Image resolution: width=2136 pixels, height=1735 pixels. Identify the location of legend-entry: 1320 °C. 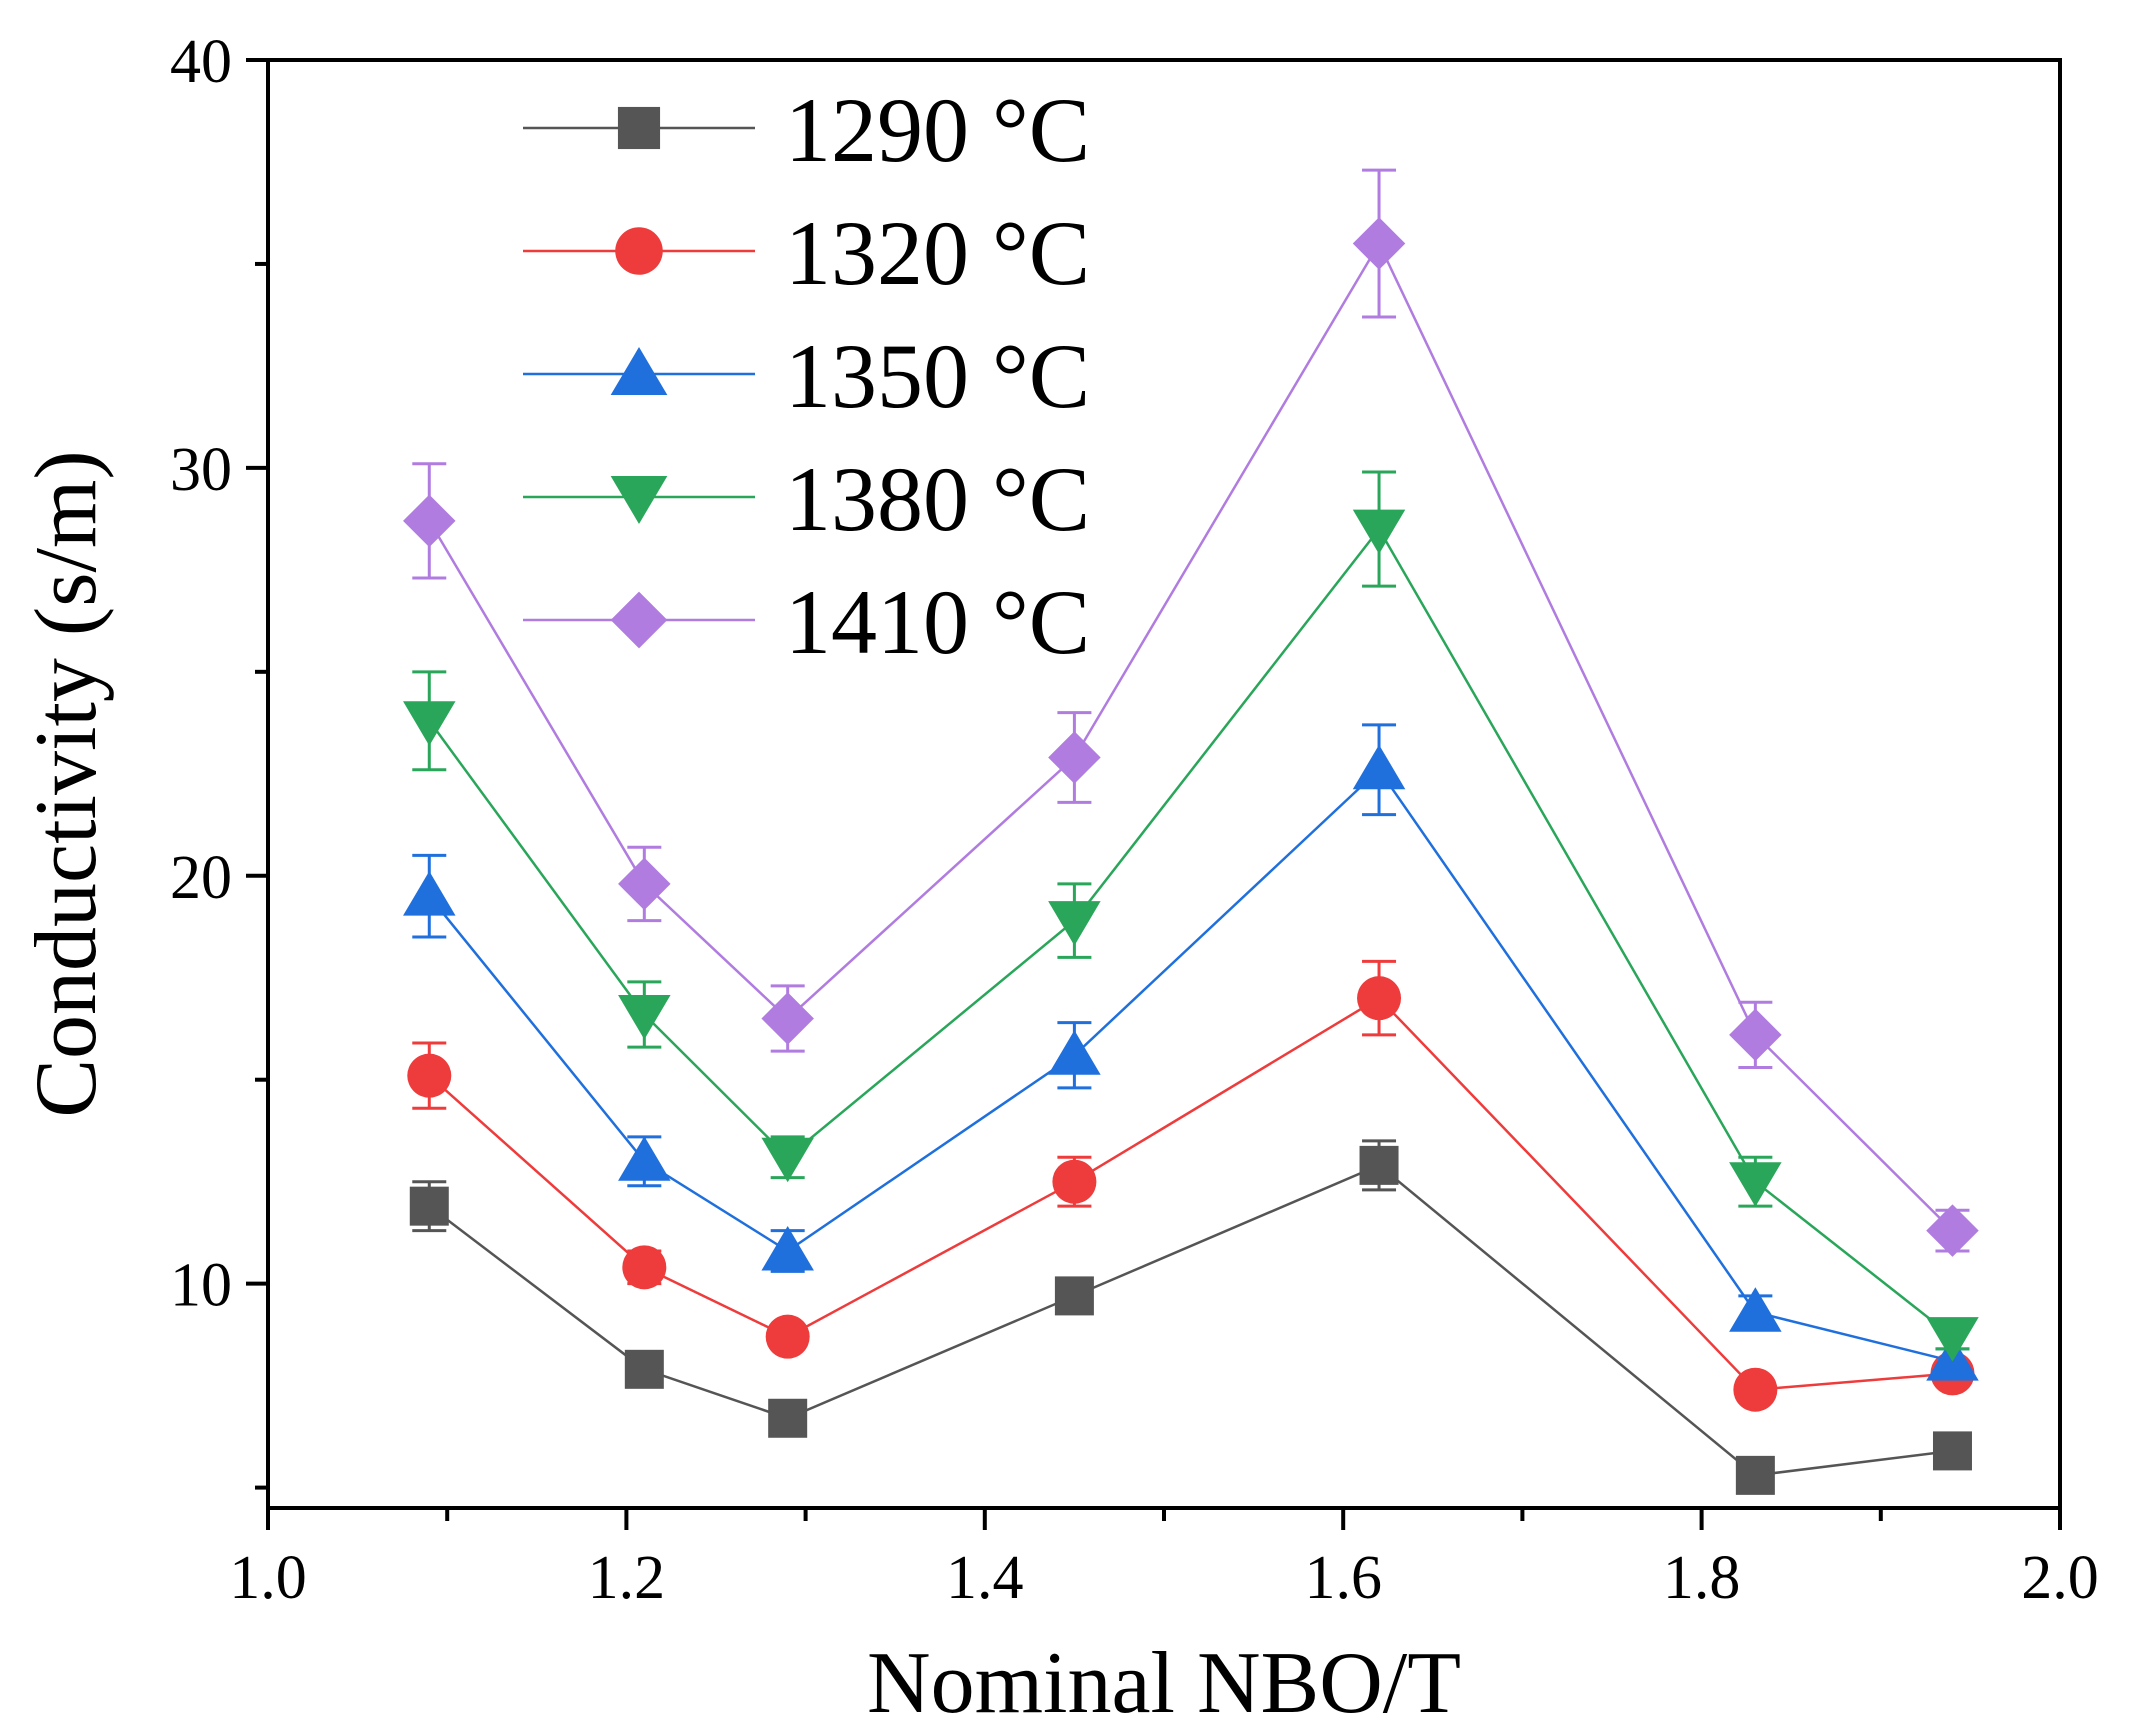
(806, 253).